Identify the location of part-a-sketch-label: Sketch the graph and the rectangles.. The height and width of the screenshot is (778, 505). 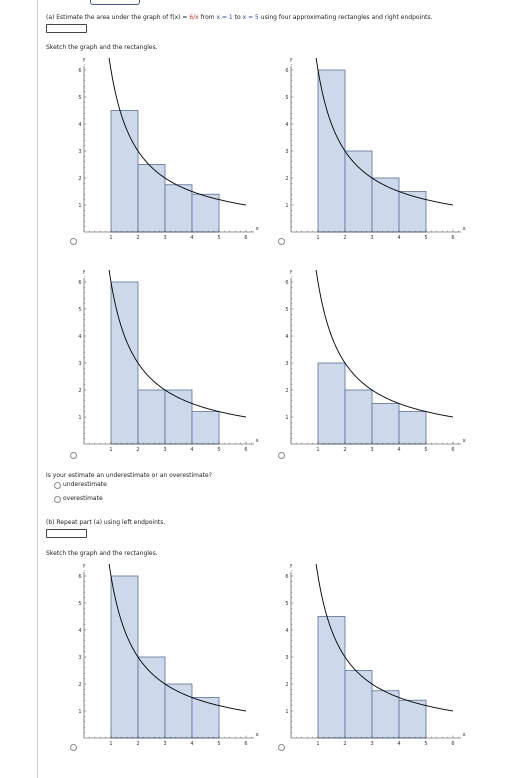
(102, 47).